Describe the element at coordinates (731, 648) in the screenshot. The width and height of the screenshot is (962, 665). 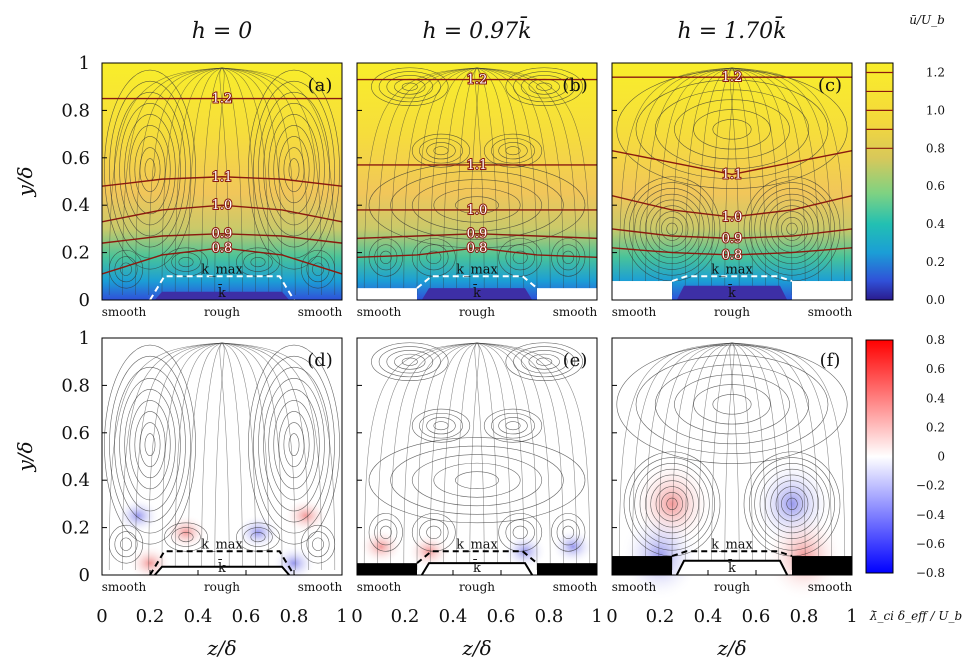
I see `x-axis-label: z/δ` at that location.